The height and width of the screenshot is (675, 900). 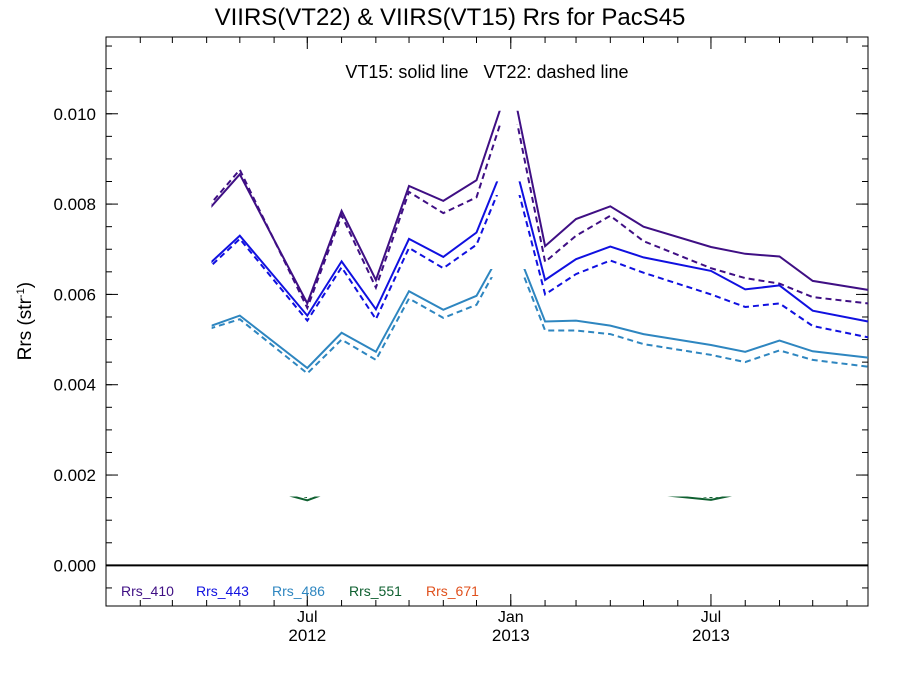 I want to click on y-tick-label: 0.002, so click(x=74, y=475).